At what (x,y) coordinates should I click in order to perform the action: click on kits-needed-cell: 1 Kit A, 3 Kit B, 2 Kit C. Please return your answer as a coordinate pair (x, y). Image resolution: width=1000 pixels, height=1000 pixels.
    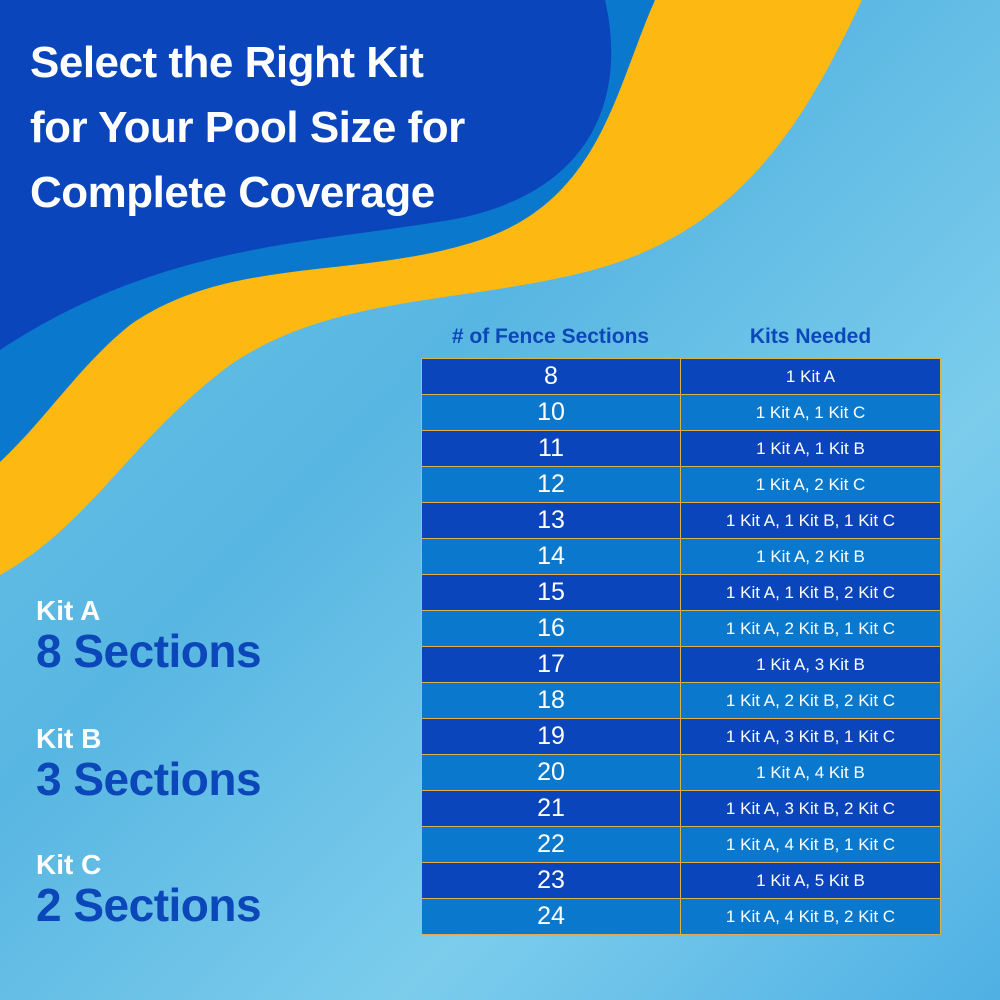
    Looking at the image, I should click on (810, 808).